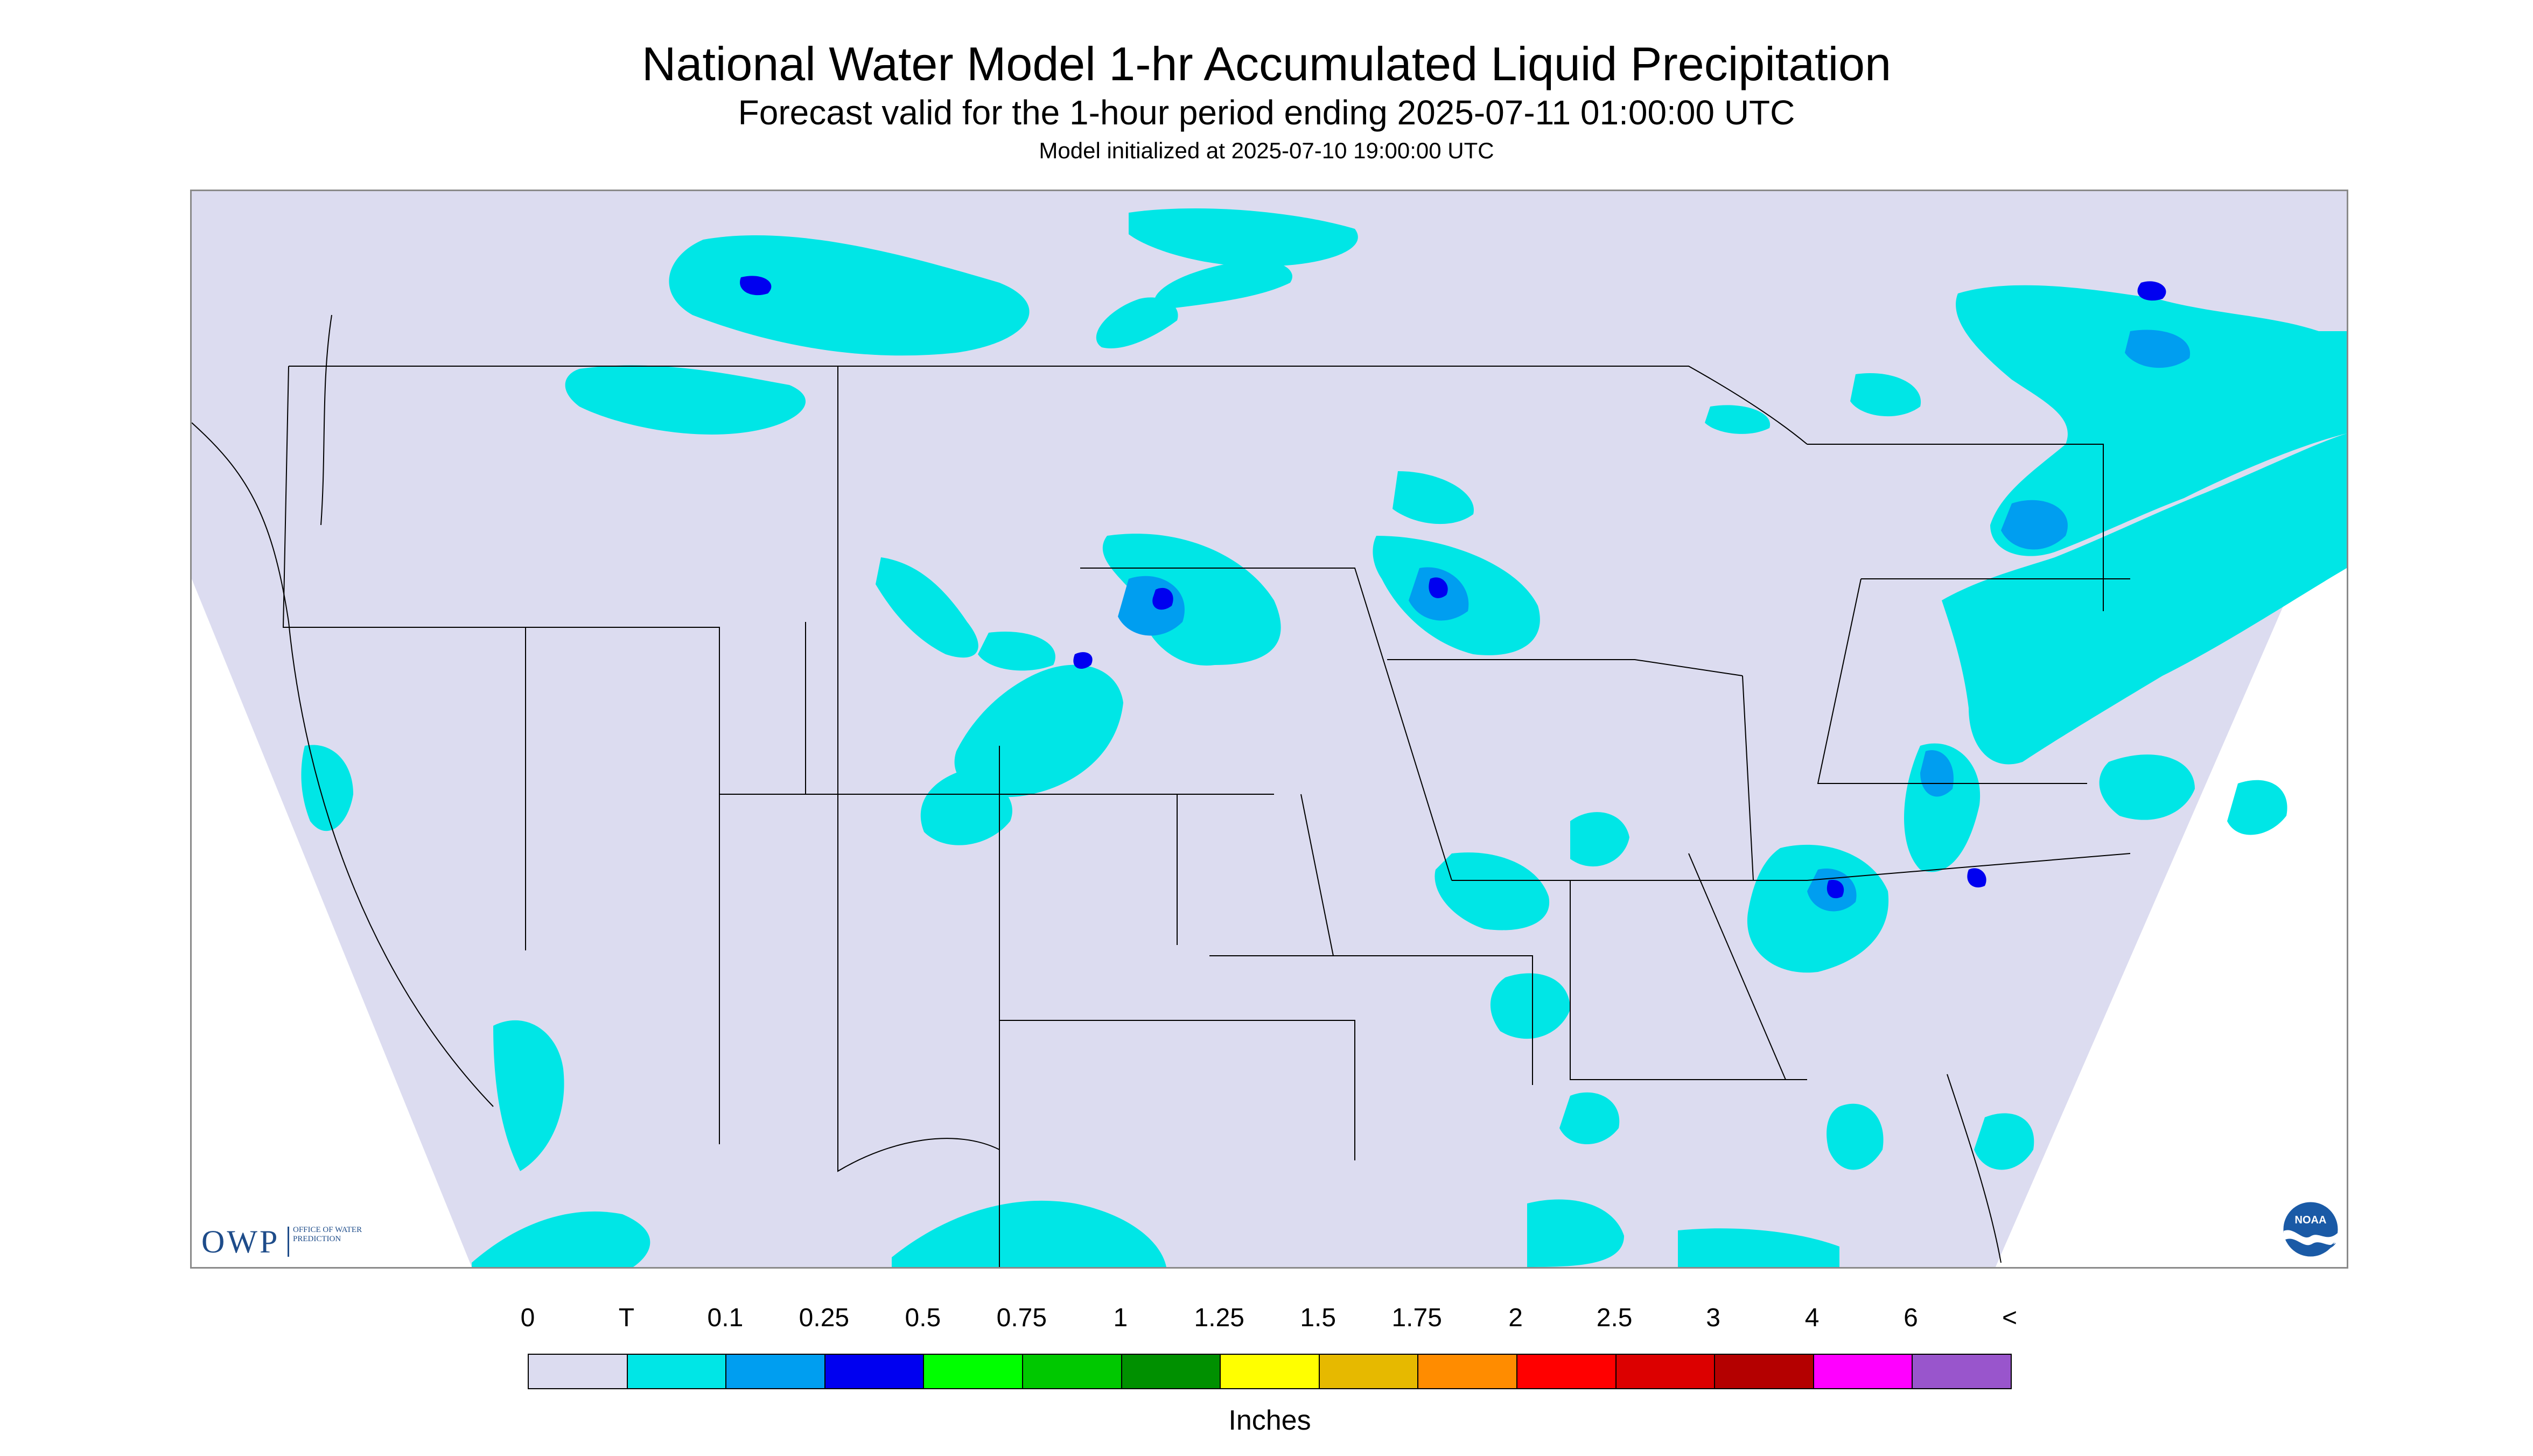 This screenshot has width=2533, height=1456. I want to click on legend-label: 0.25, so click(825, 1318).